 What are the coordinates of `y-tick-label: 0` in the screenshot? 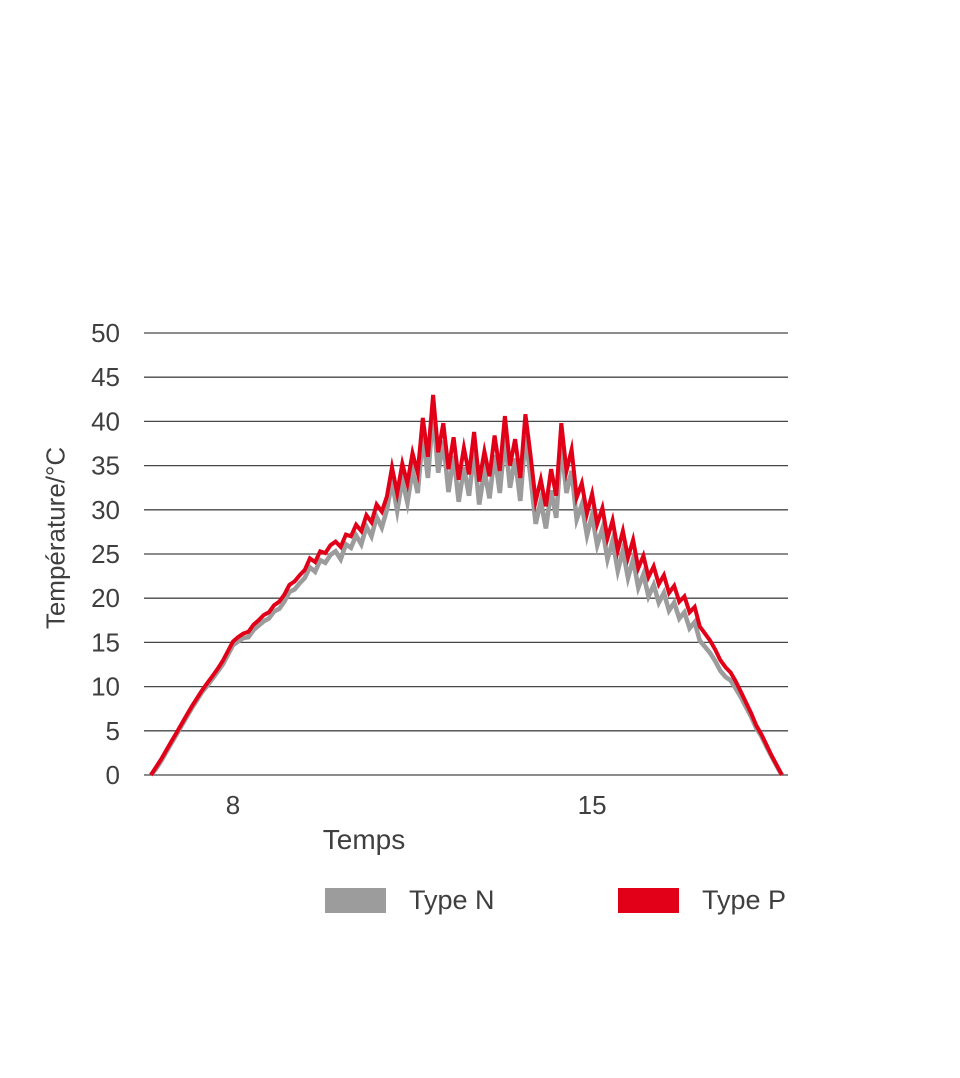 It's located at (113, 775).